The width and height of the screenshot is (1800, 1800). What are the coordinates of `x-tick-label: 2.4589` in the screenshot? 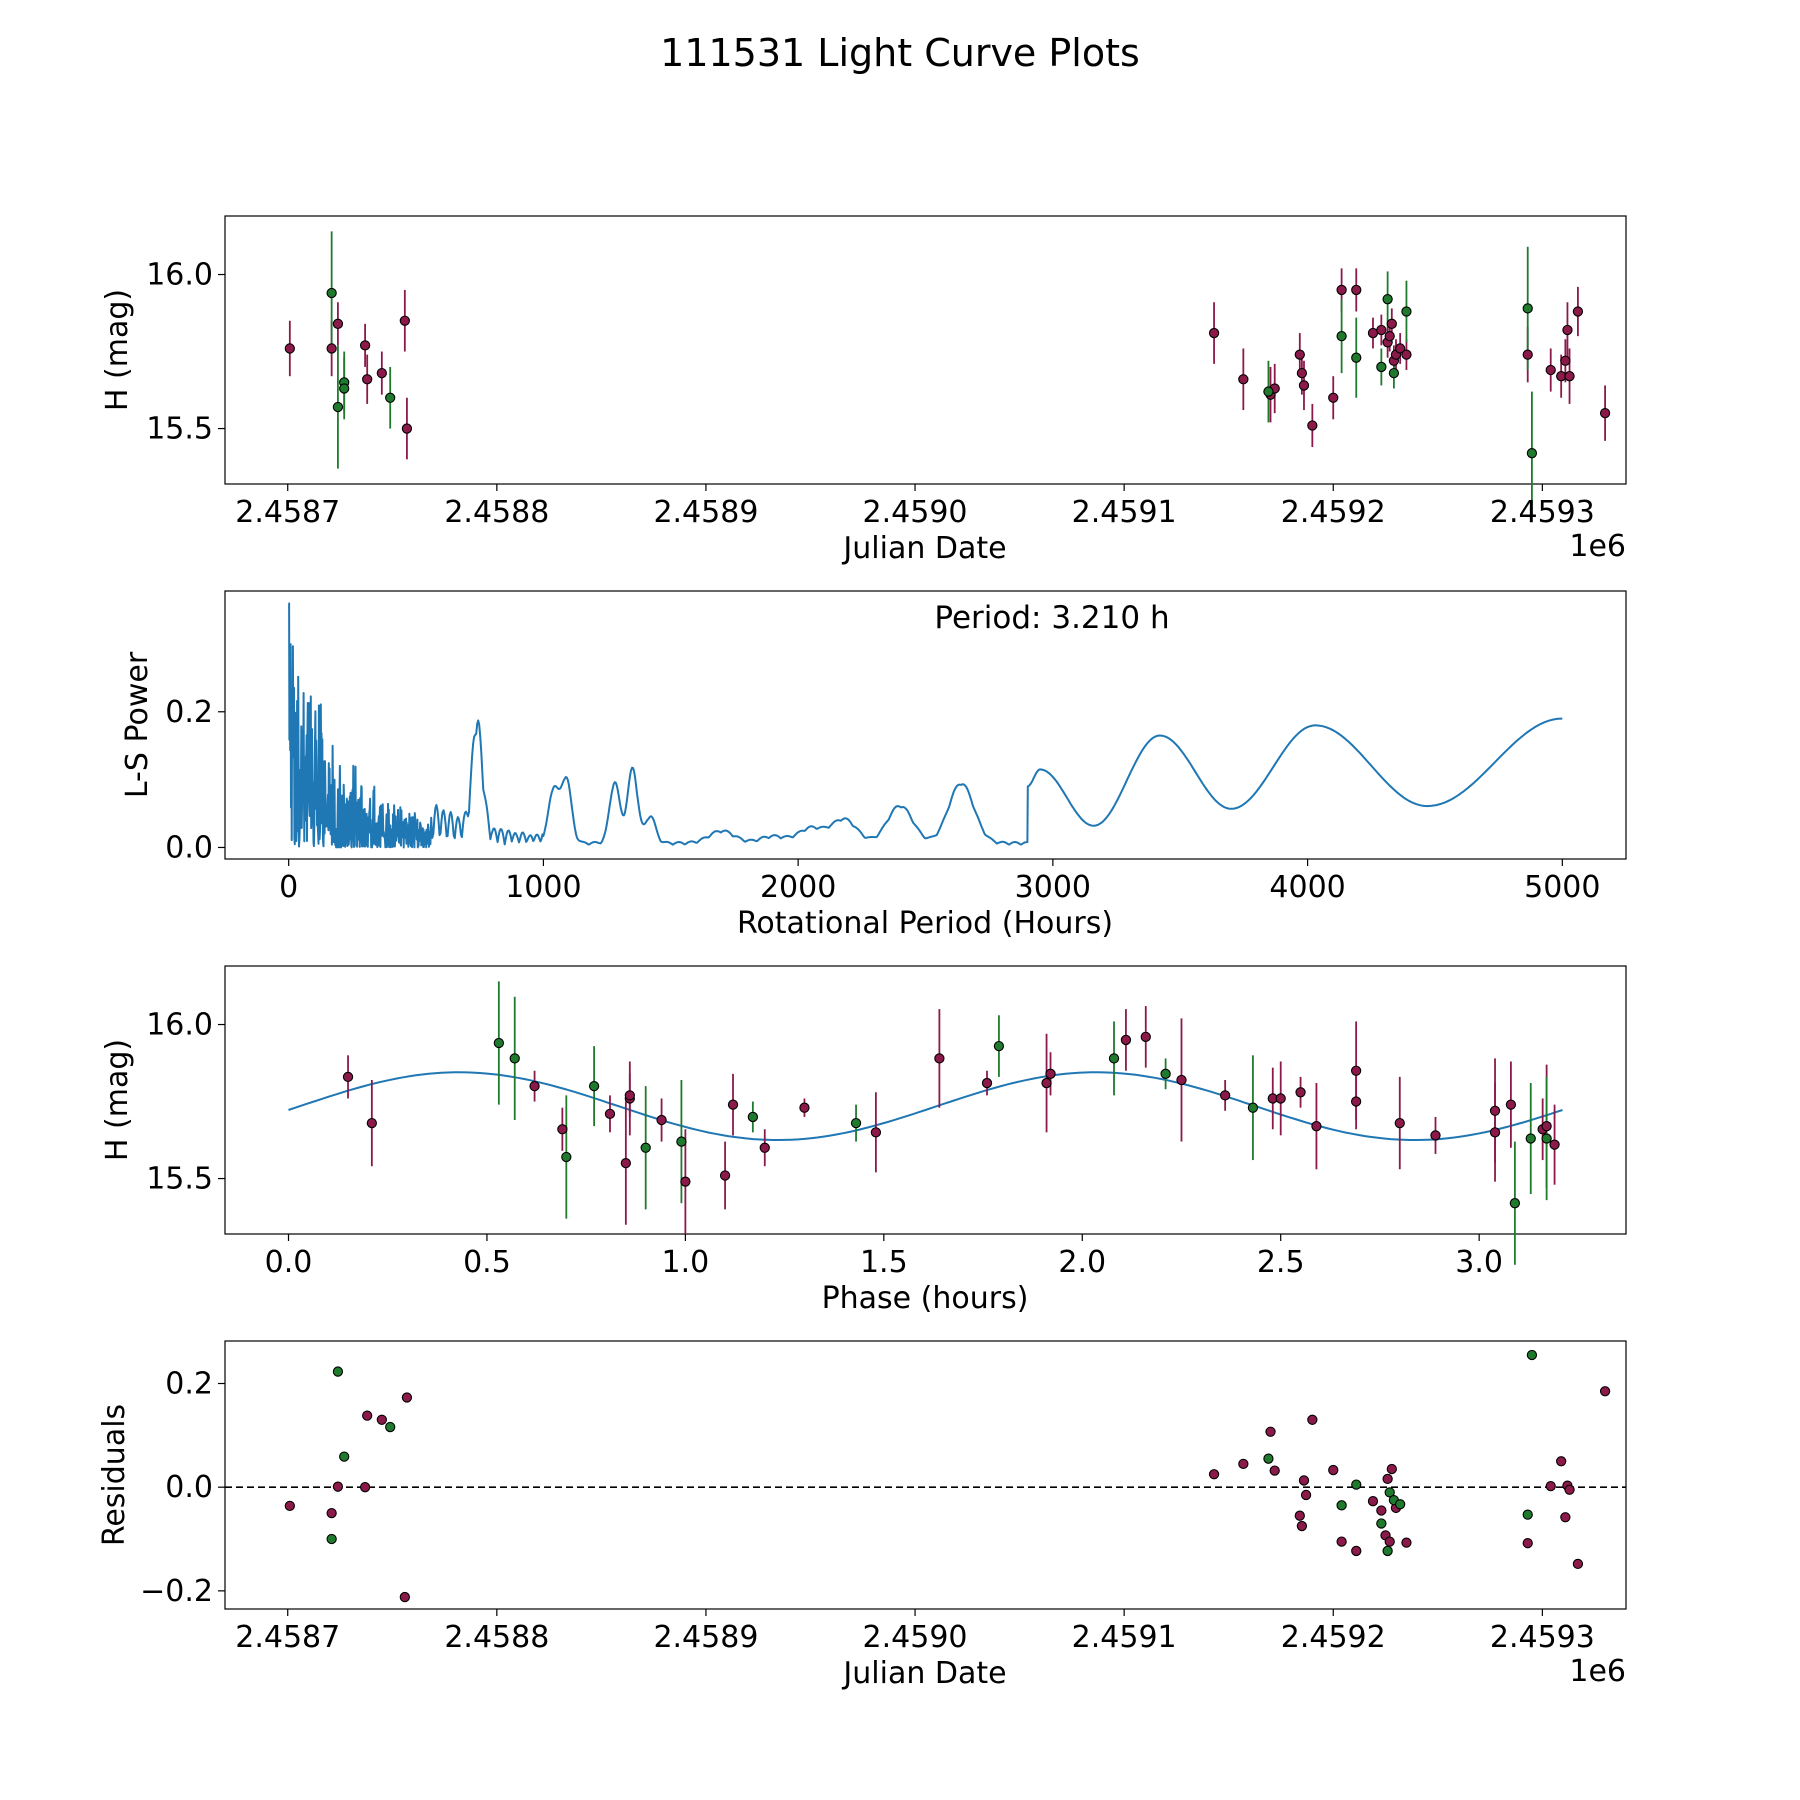 It's located at (705, 1637).